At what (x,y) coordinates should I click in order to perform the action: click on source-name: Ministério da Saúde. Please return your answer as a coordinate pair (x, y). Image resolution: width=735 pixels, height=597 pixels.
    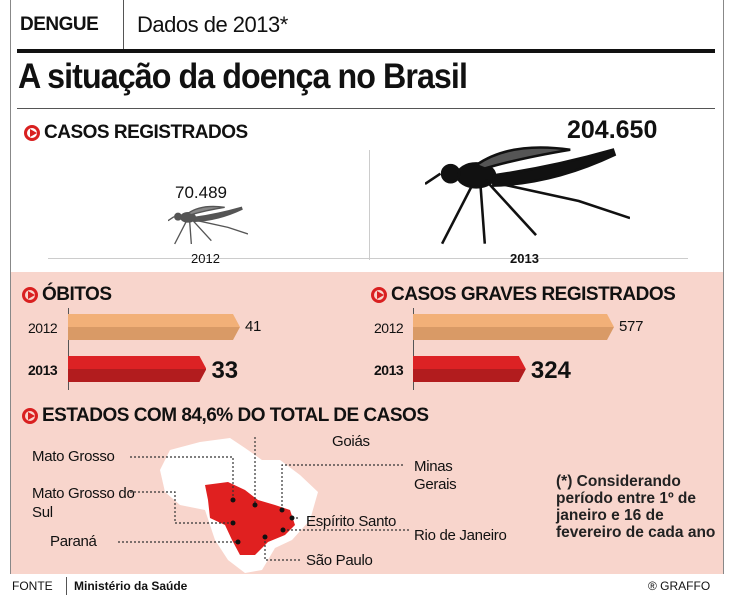
    Looking at the image, I should click on (131, 586).